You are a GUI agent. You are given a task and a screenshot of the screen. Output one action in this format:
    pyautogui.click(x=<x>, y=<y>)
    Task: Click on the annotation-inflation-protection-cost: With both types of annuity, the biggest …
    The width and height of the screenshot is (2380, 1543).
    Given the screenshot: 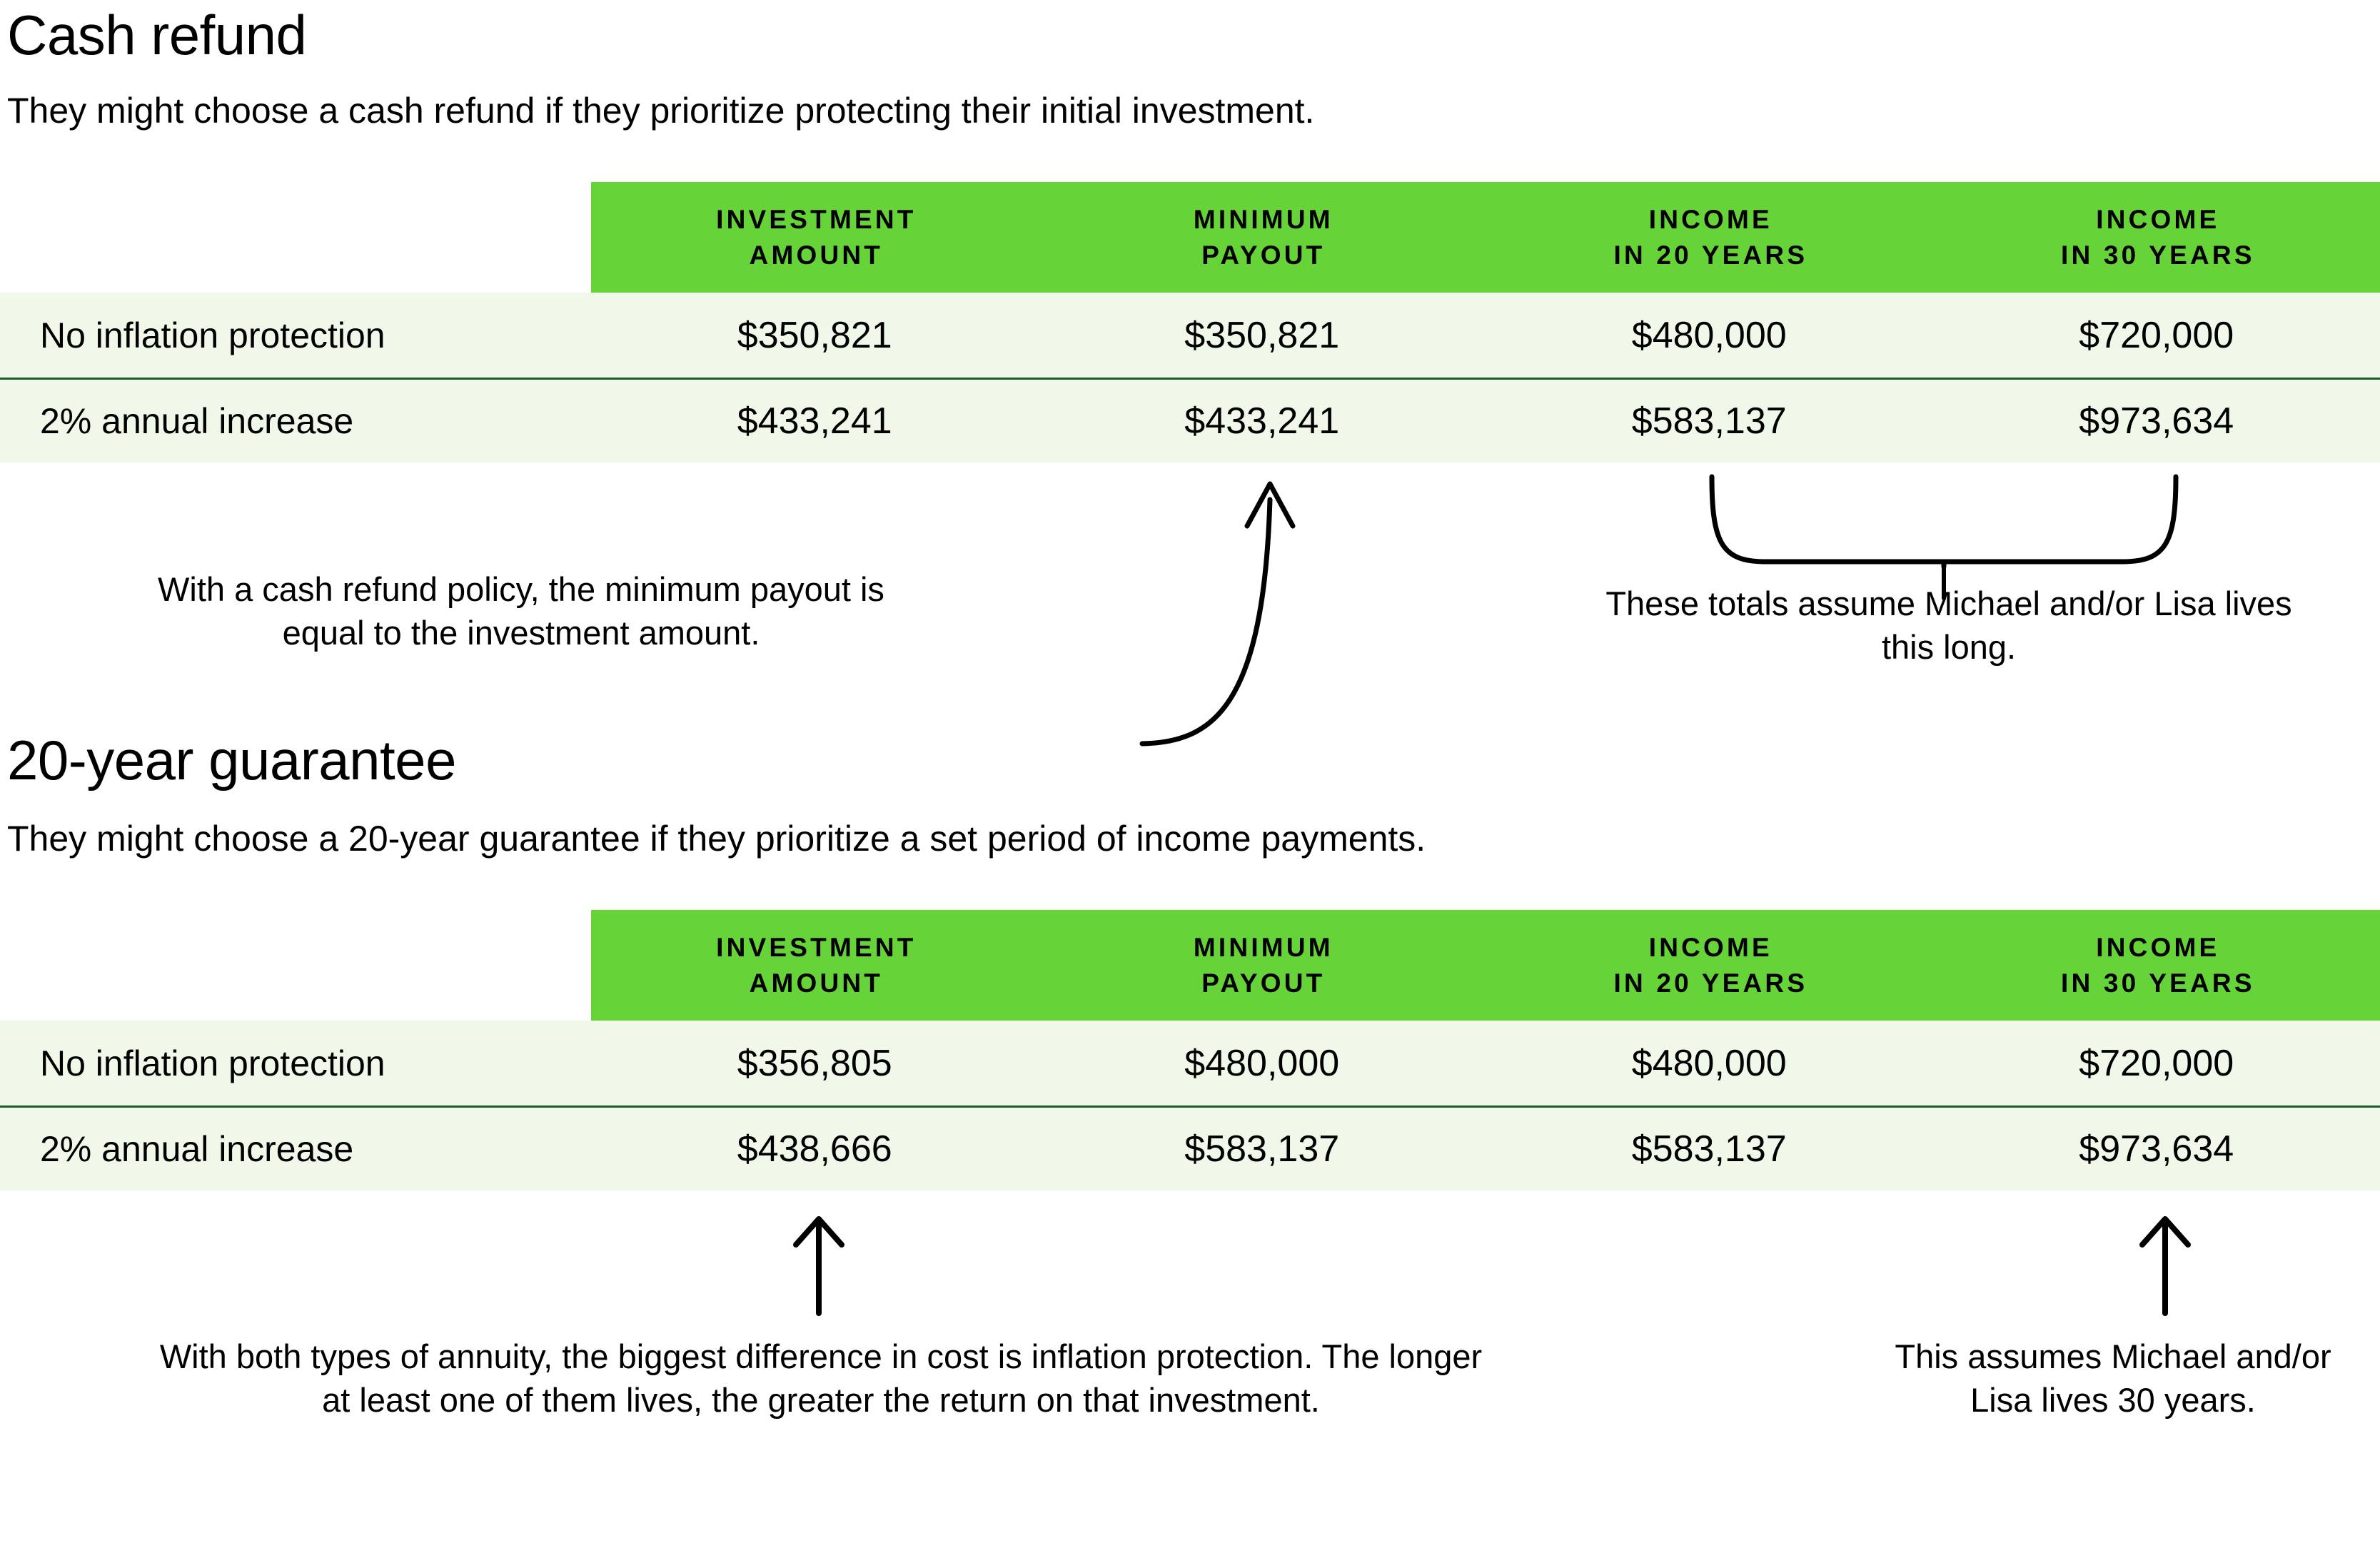 What is the action you would take?
    pyautogui.click(x=821, y=1378)
    